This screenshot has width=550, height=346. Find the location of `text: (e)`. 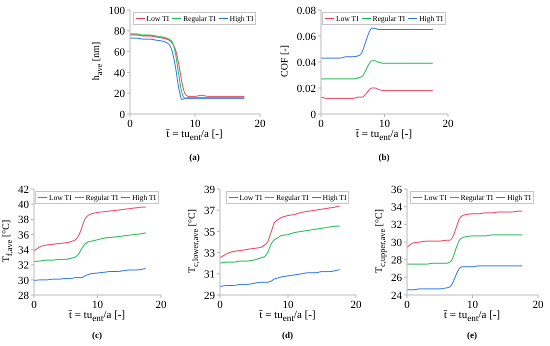

text: (e) is located at coordinates (472, 335).